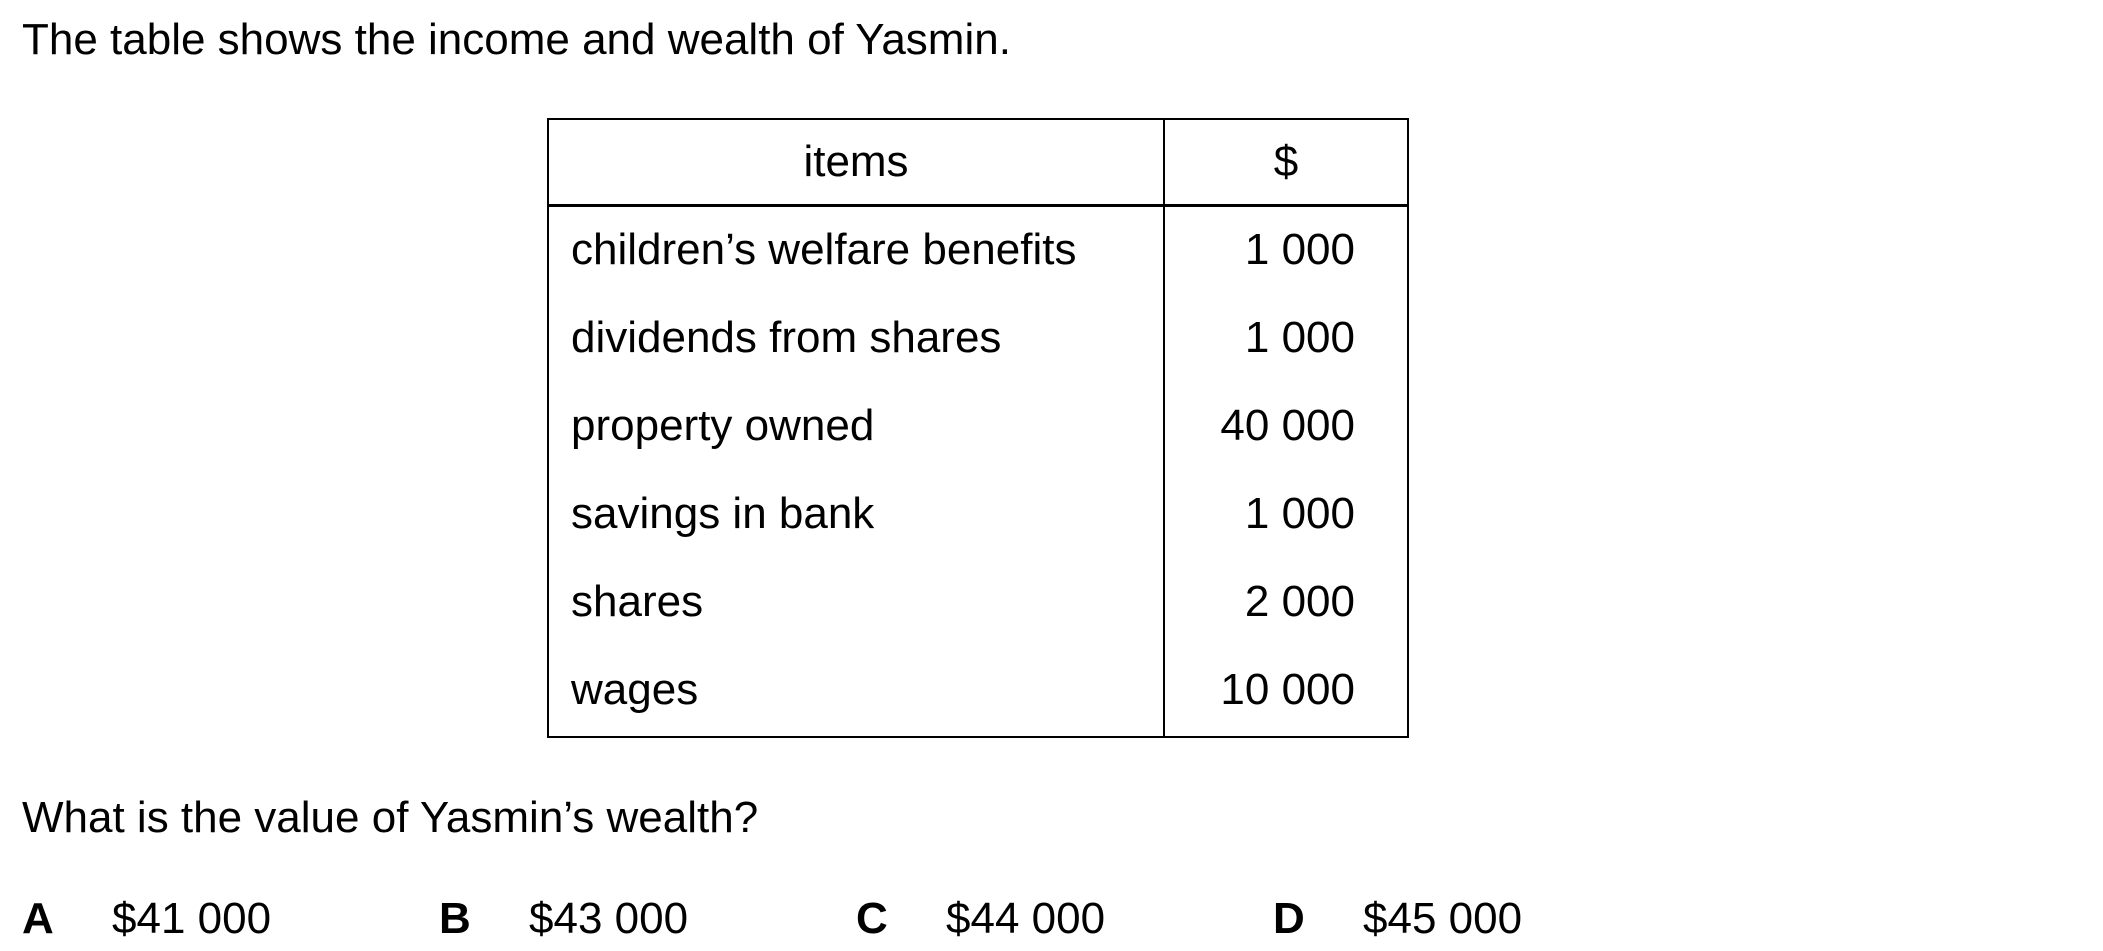 Image resolution: width=2103 pixels, height=951 pixels. What do you see at coordinates (1286, 161) in the screenshot?
I see `header-dollar: $` at bounding box center [1286, 161].